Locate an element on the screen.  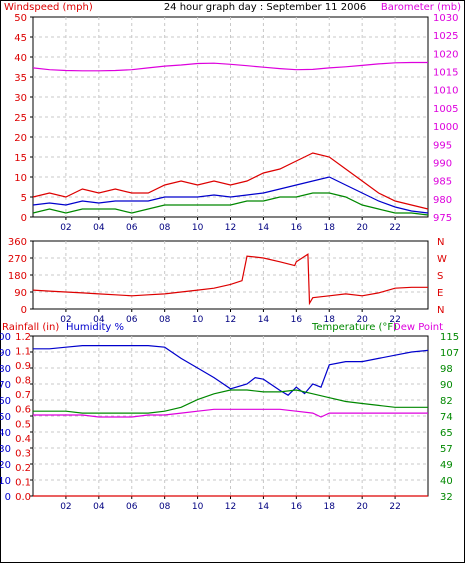
y-tick-label: 1015 is located at coordinates (445, 73).